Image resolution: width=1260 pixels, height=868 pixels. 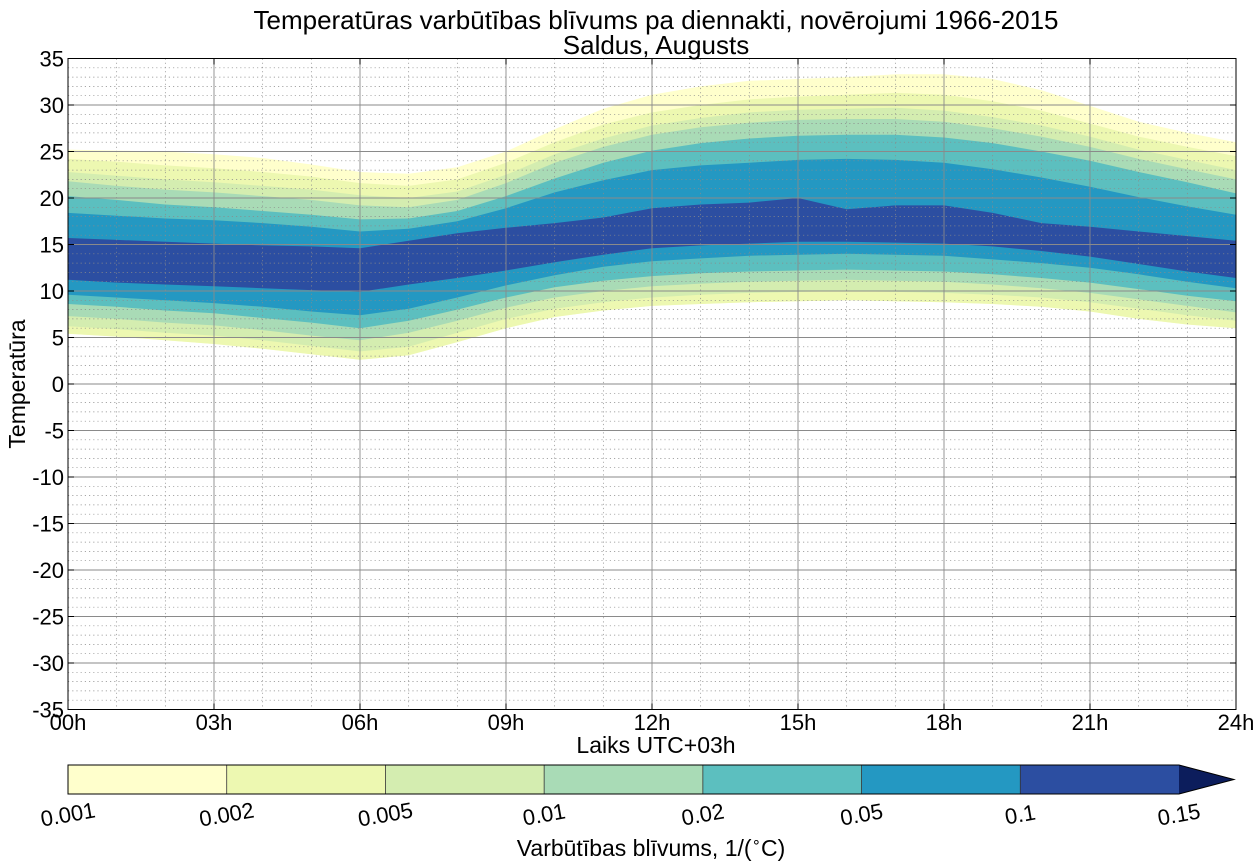 What do you see at coordinates (48, 617) in the screenshot?
I see `y-tick-label: -25` at bounding box center [48, 617].